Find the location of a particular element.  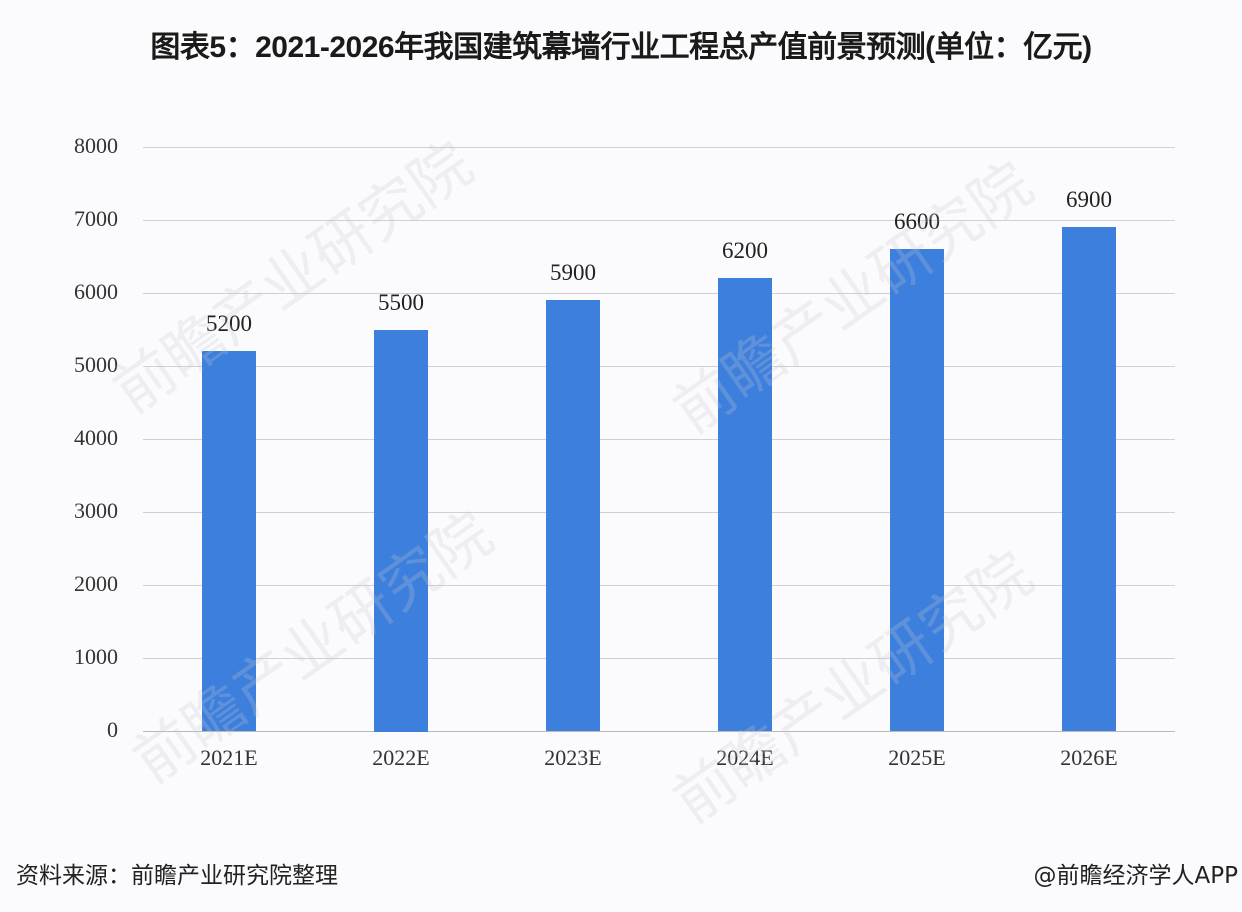

data-label: 6900 is located at coordinates (1089, 199).